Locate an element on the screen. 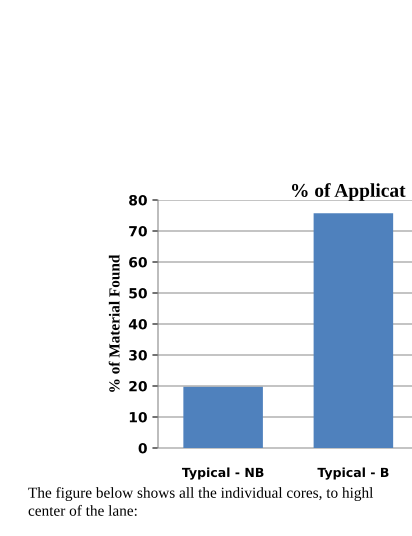 The height and width of the screenshot is (536, 412). y-tick-label: 80 is located at coordinates (138, 200).